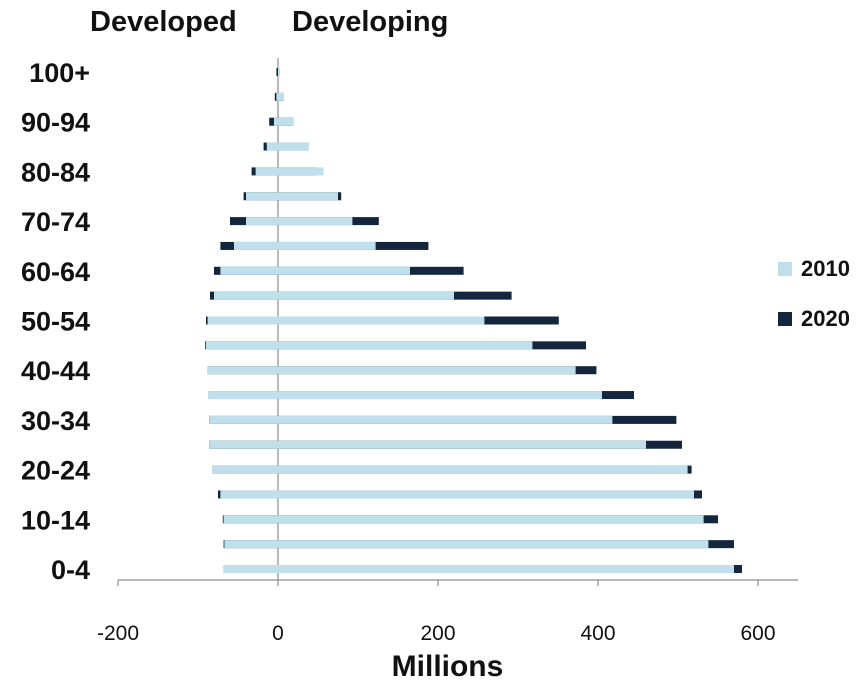  I want to click on y-tick-label: 30-34, so click(55, 421).